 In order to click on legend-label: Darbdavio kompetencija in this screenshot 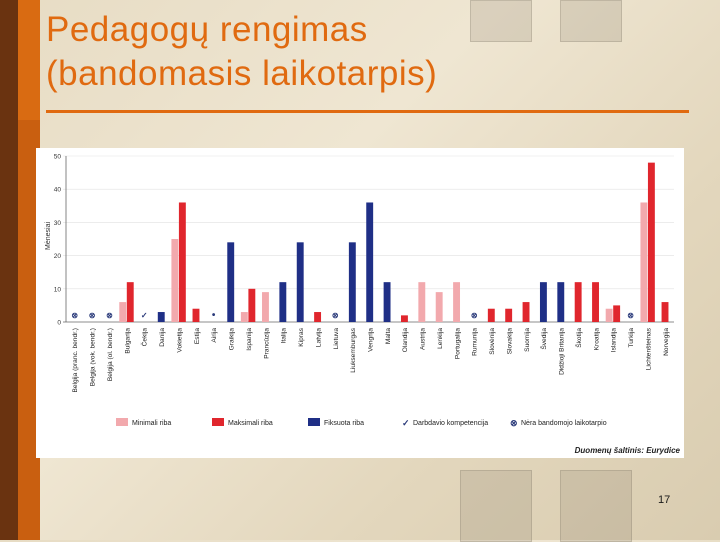, I will do `click(450, 423)`.